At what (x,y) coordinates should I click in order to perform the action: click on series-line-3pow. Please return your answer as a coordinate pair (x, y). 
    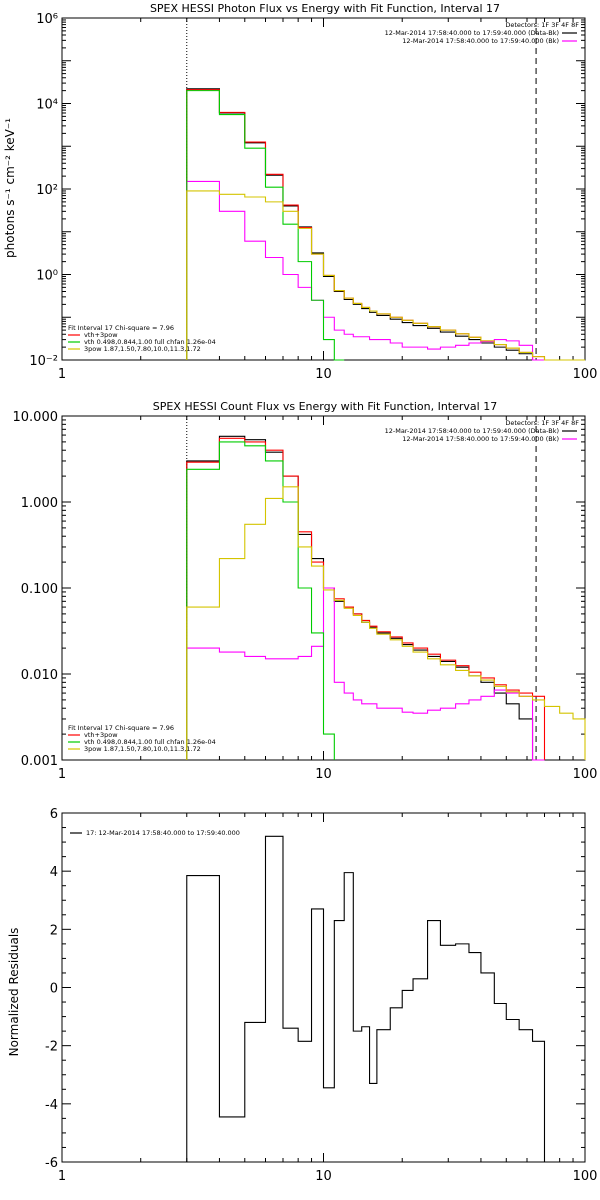
    Looking at the image, I should click on (385, 275).